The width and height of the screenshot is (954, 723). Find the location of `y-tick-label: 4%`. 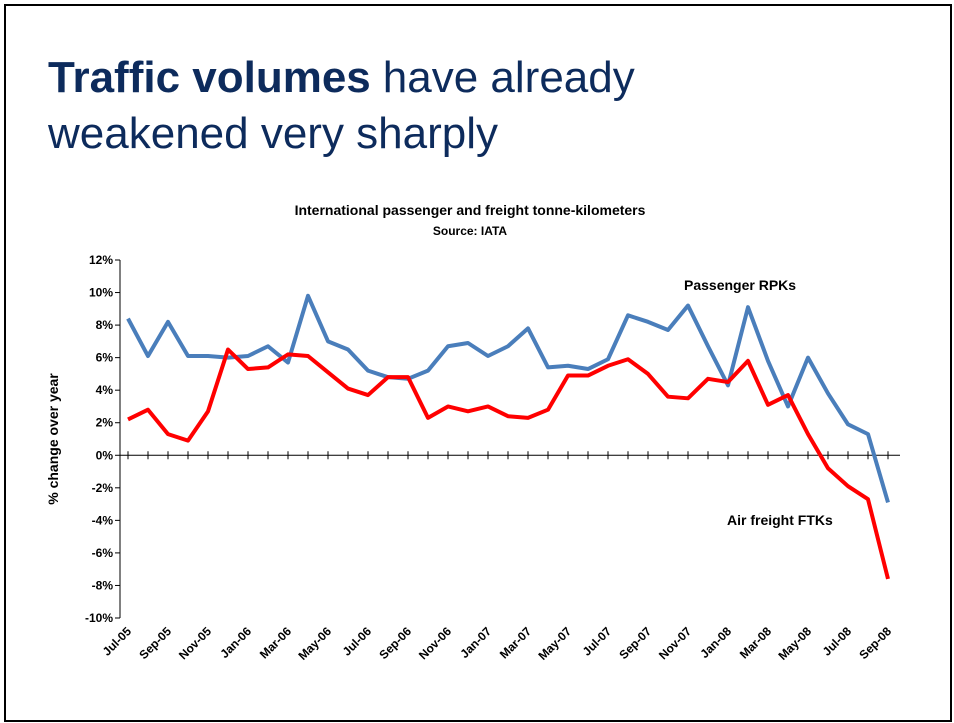

y-tick-label: 4% is located at coordinates (105, 390).